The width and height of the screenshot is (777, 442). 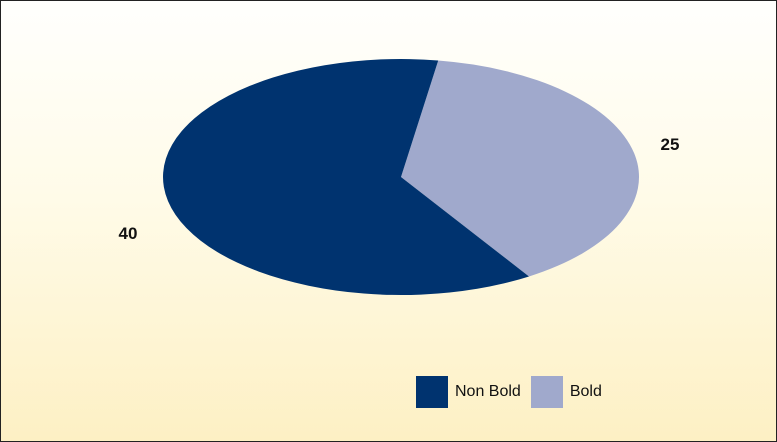 I want to click on legend: Non Bold Bold, so click(x=514, y=392).